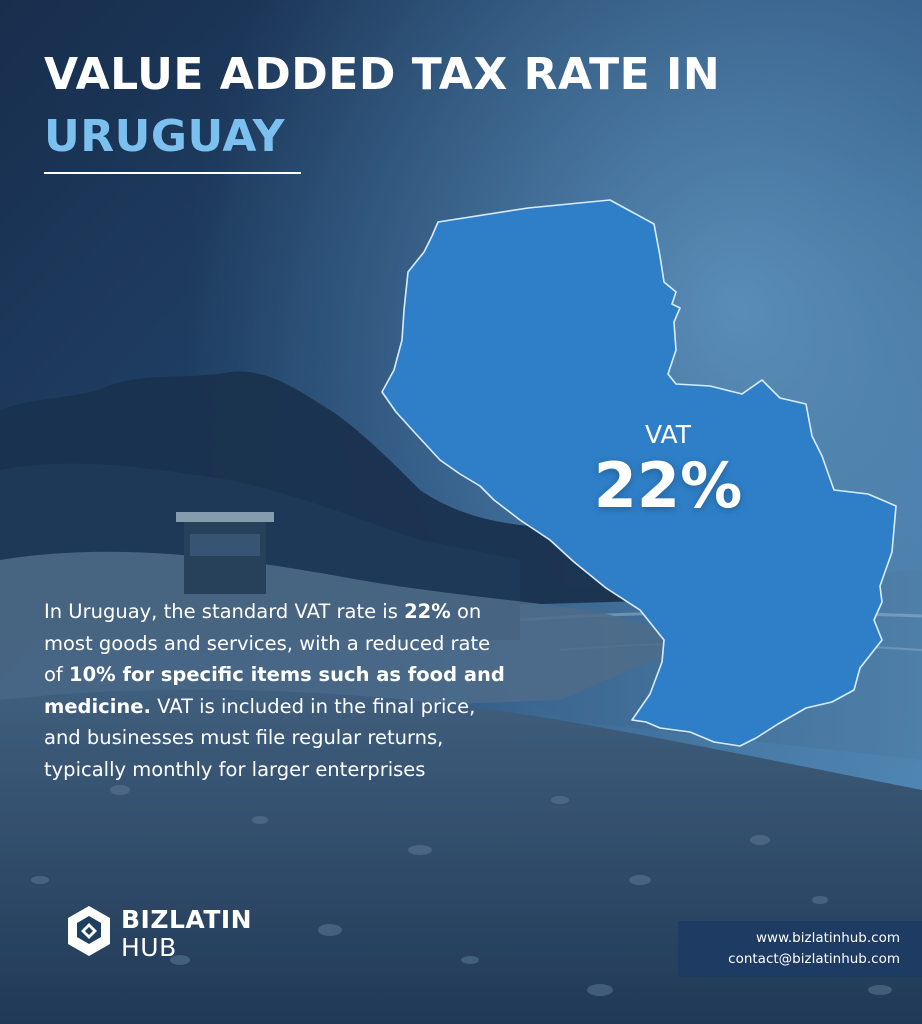  What do you see at coordinates (382, 74) in the screenshot?
I see `title-line-1: VALUE ADDED TAX RATE IN` at bounding box center [382, 74].